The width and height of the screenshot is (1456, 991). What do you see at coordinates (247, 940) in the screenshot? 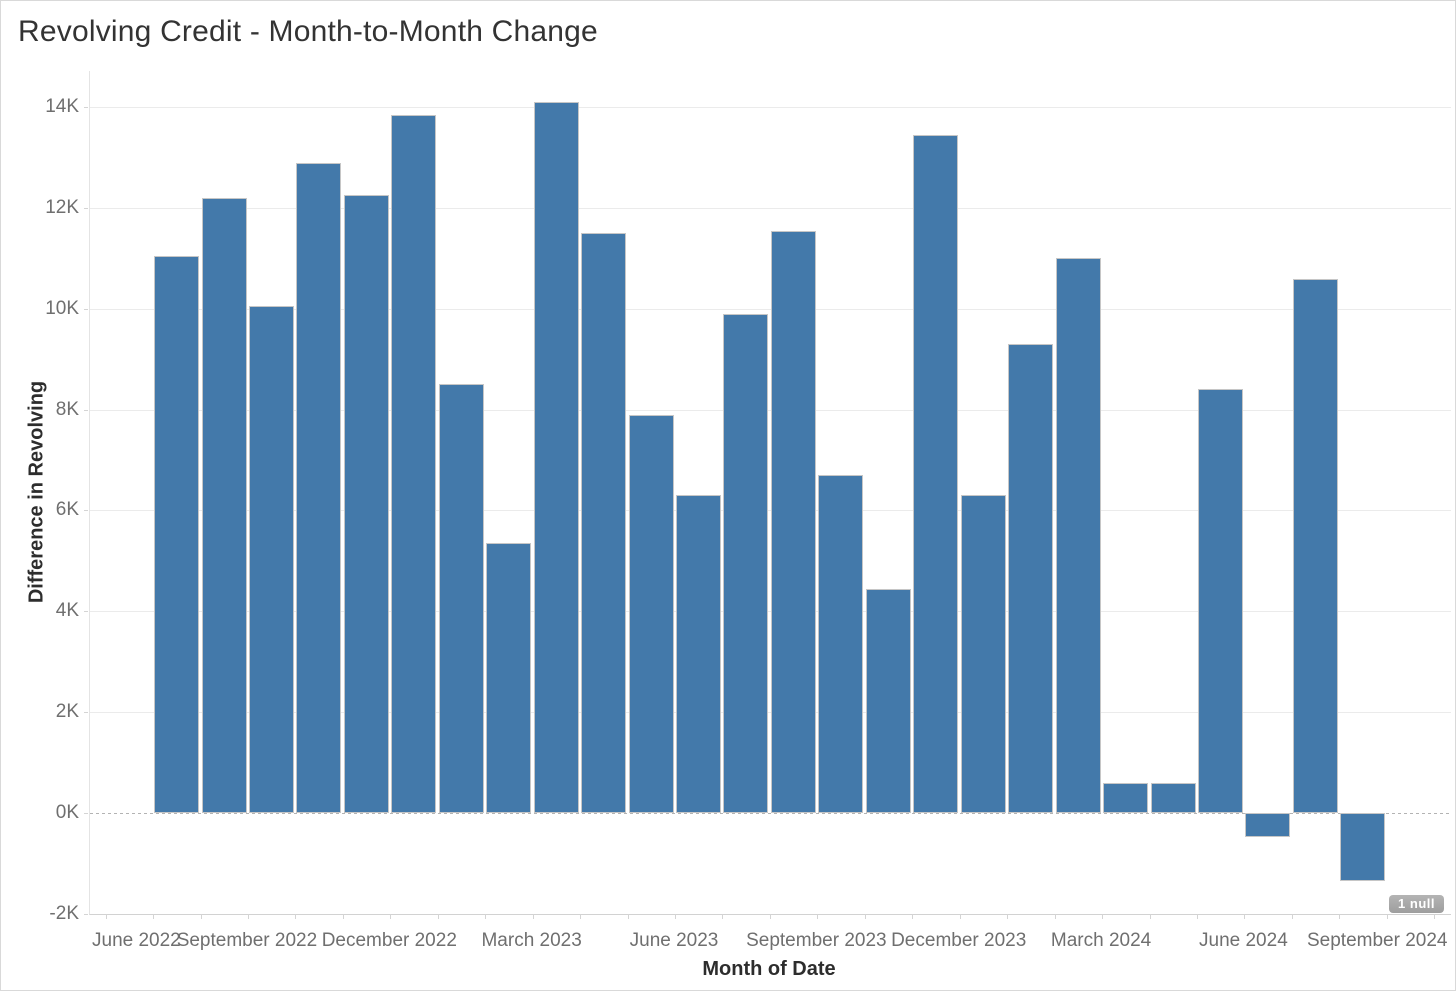
I see `x-tick-label: September 2022` at bounding box center [247, 940].